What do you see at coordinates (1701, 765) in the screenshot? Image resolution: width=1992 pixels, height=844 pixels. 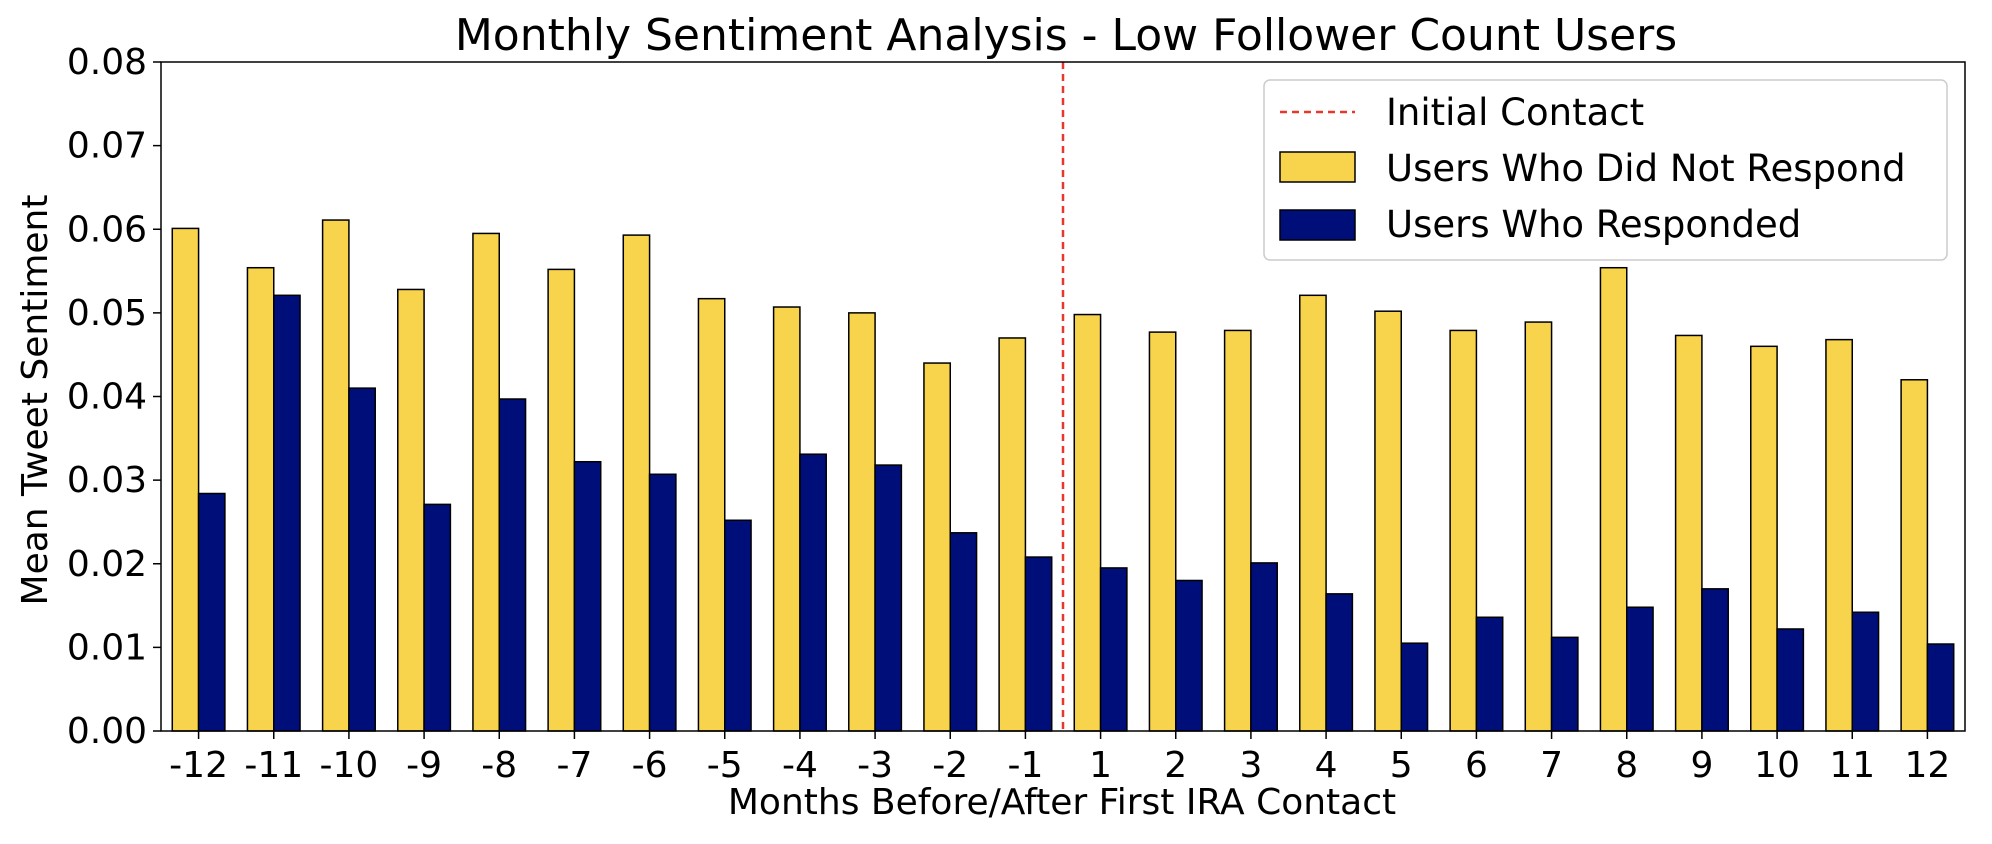 I see `x-tick-label: 9` at bounding box center [1701, 765].